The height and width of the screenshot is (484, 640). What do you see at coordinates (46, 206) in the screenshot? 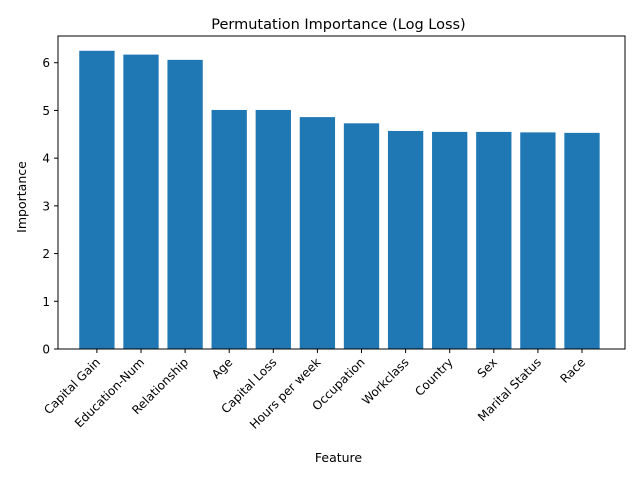
I see `y-tick-label: 3` at bounding box center [46, 206].